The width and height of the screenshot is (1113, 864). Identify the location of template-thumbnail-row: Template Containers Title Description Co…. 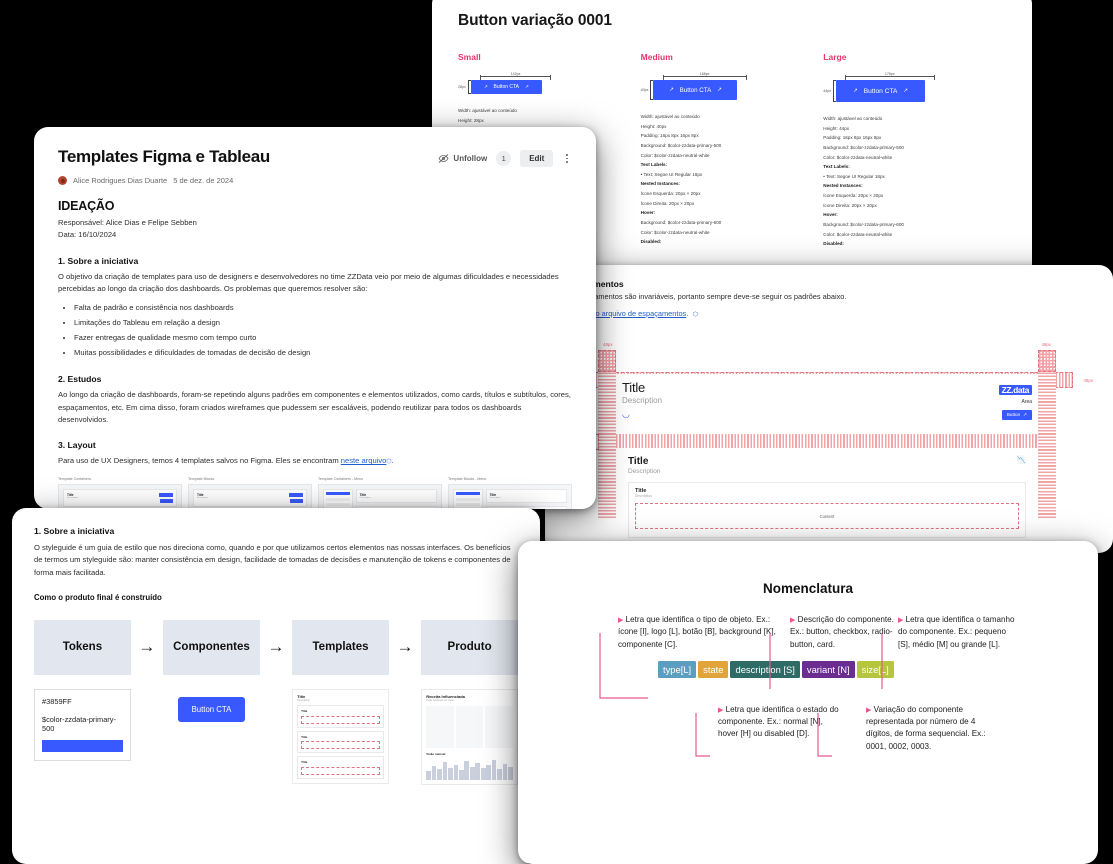
(315, 493).